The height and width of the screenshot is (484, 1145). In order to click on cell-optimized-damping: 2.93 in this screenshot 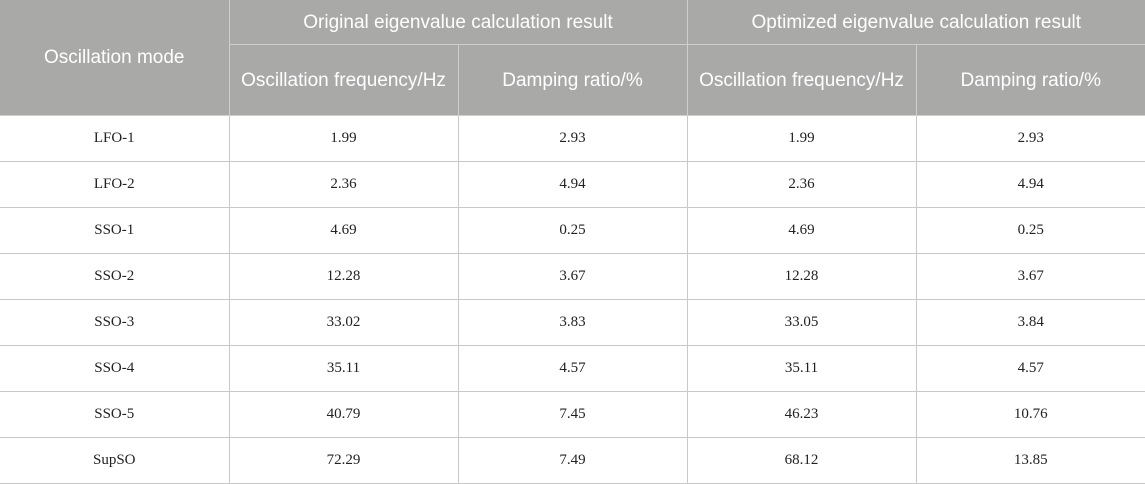, I will do `click(1030, 138)`.